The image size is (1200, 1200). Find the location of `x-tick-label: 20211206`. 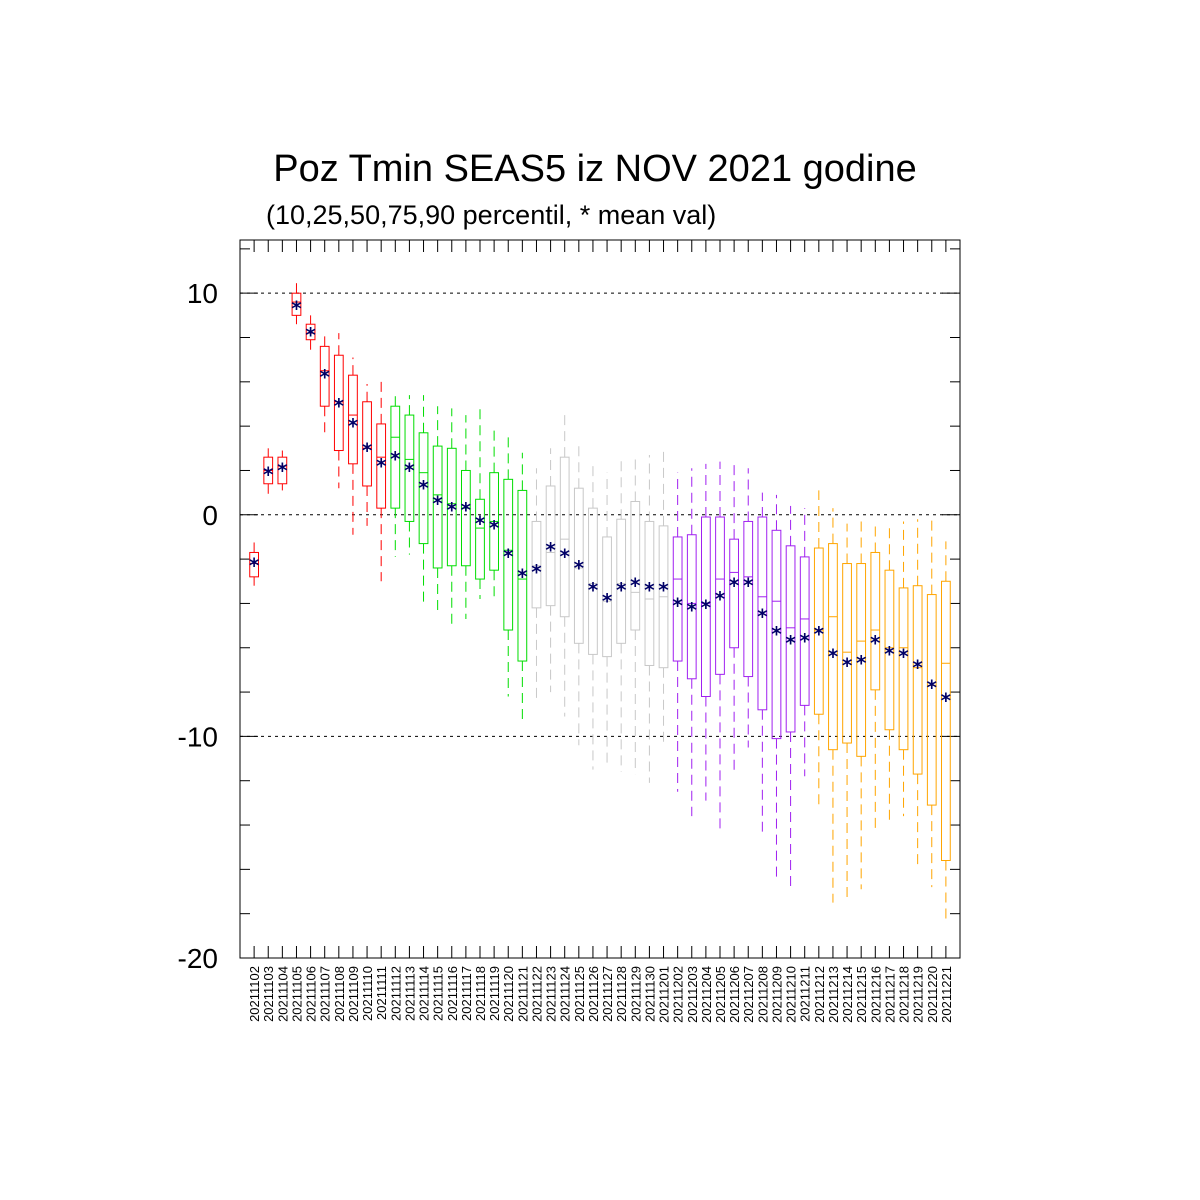

x-tick-label: 20211206 is located at coordinates (734, 994).